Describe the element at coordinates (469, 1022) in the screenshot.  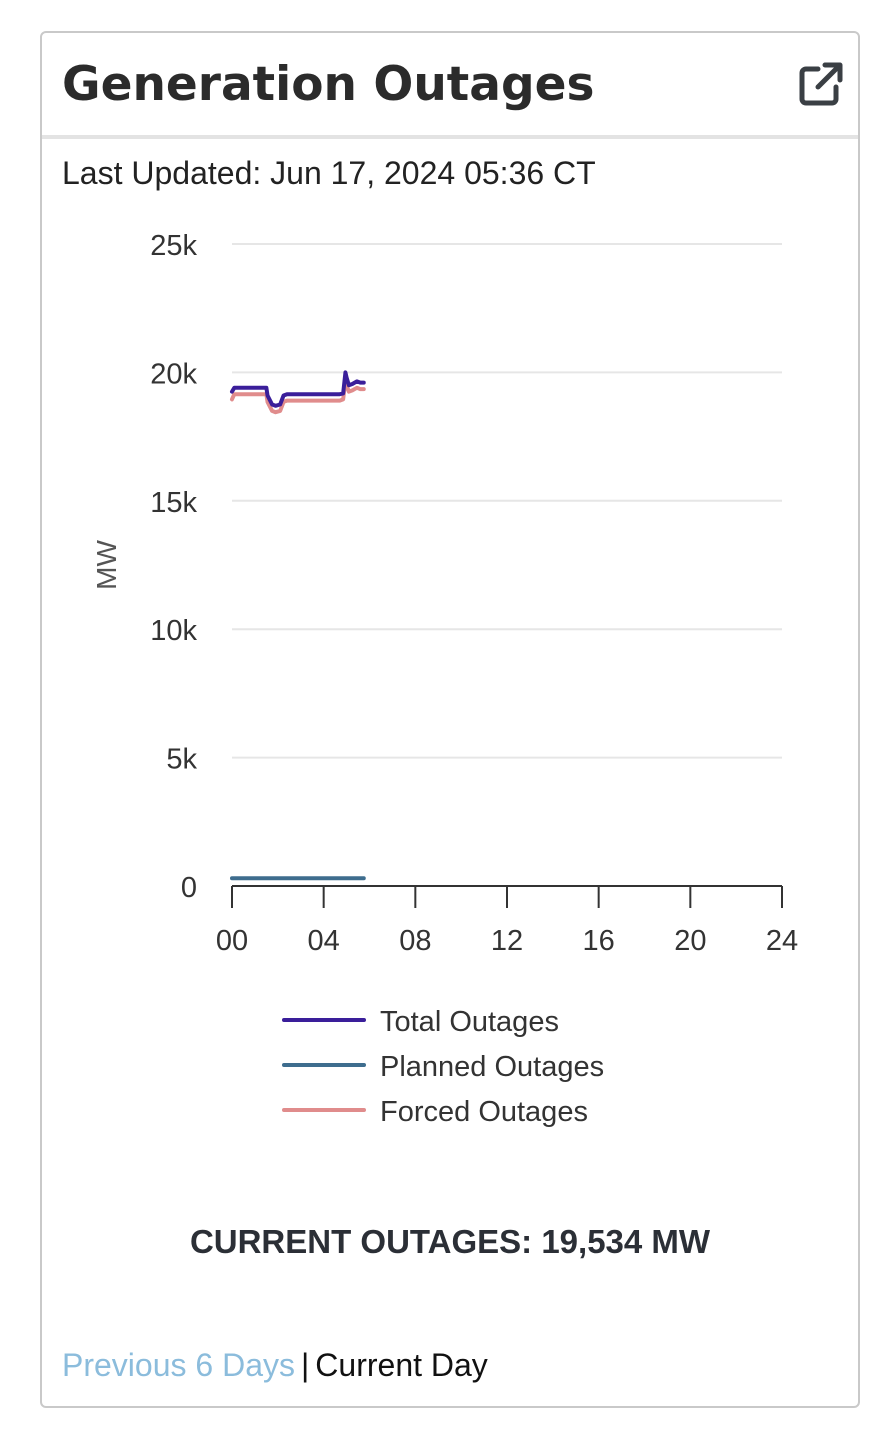
I see `legend-label: Total Outages` at that location.